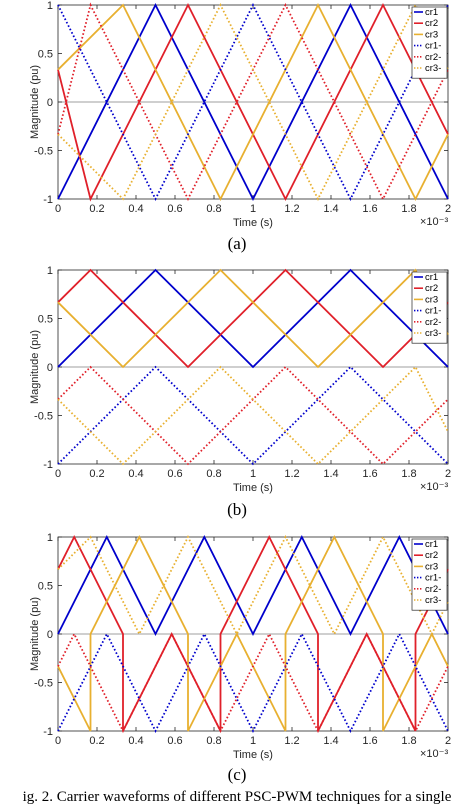 This screenshot has width=474, height=806. I want to click on panel-label: (b), so click(237, 509).